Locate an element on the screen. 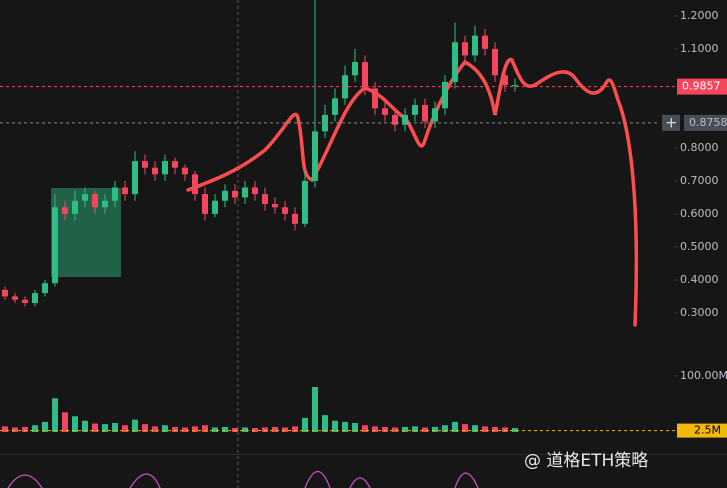  y-tick-label: 0.8000 is located at coordinates (699, 147).